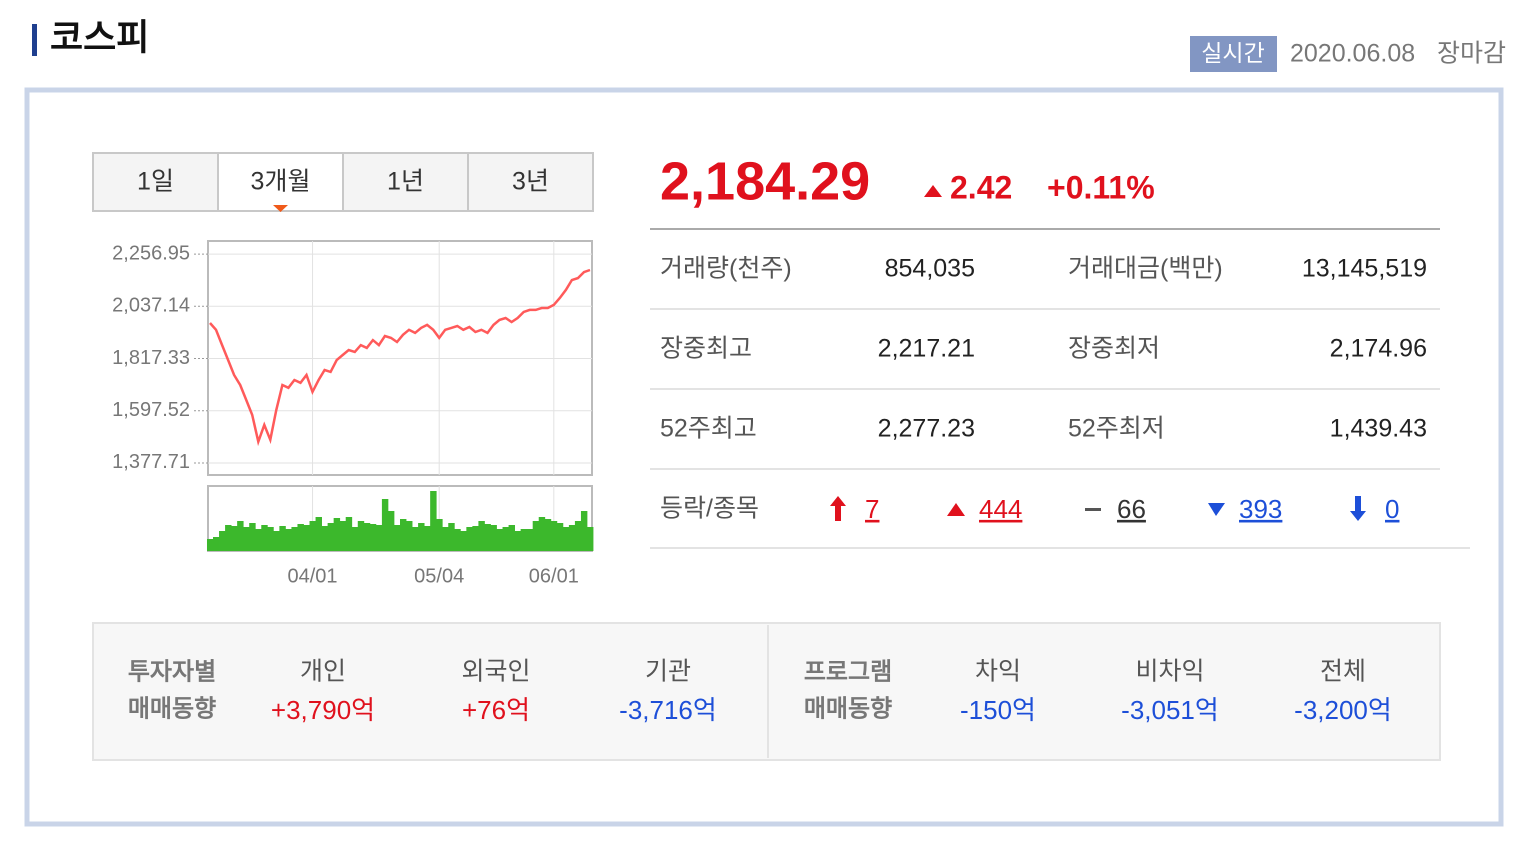  Describe the element at coordinates (765, 181) in the screenshot. I see `price: 2,184.29` at that location.